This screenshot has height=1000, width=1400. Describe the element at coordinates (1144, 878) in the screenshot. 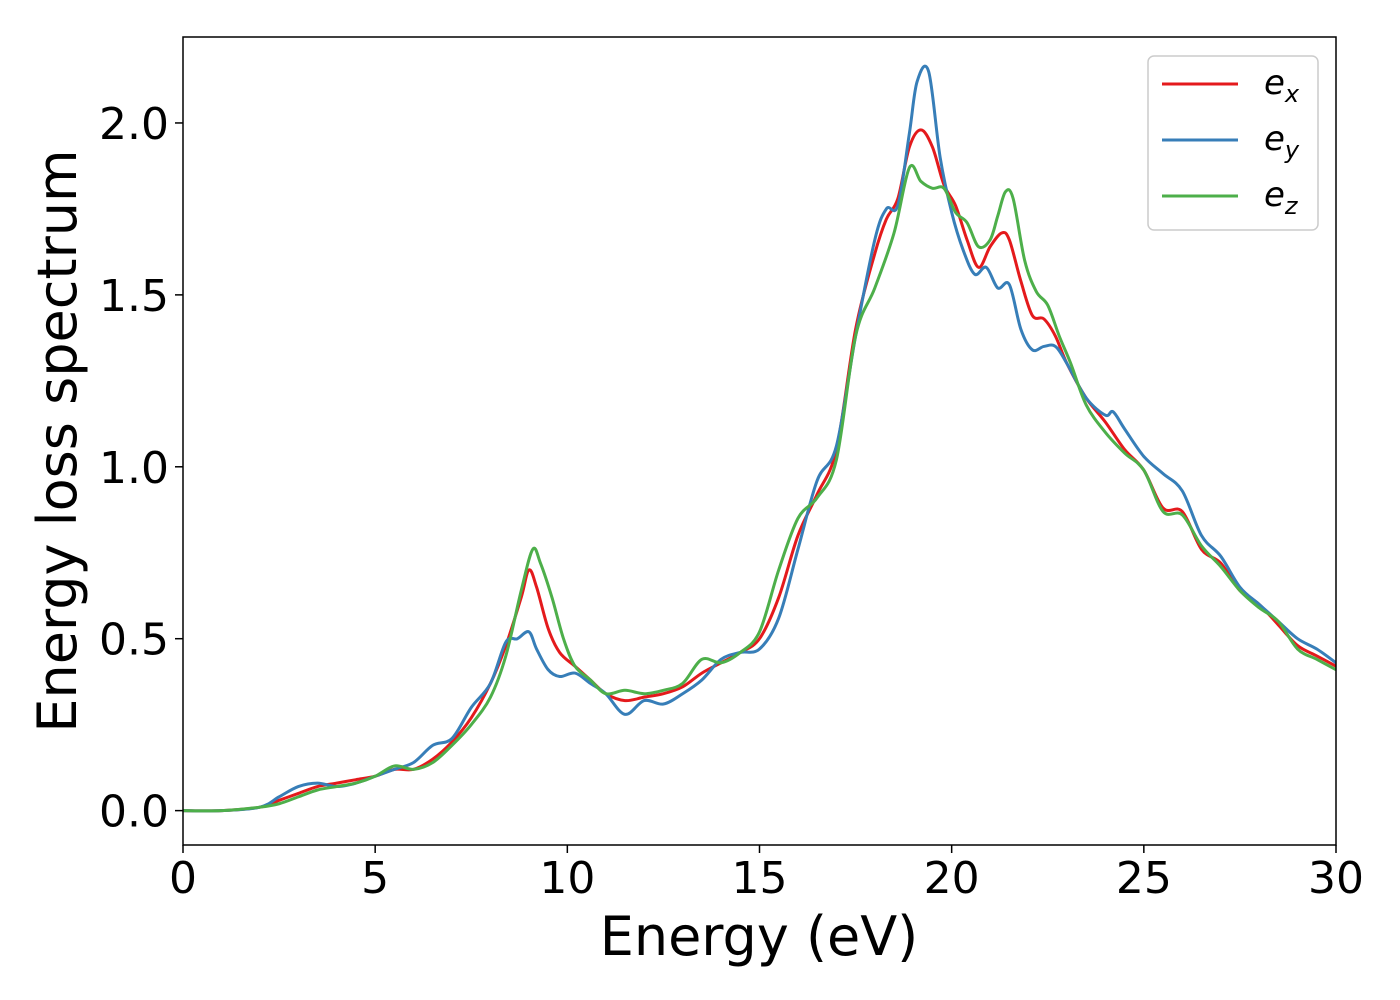

I see `x-tick-label: 25` at that location.